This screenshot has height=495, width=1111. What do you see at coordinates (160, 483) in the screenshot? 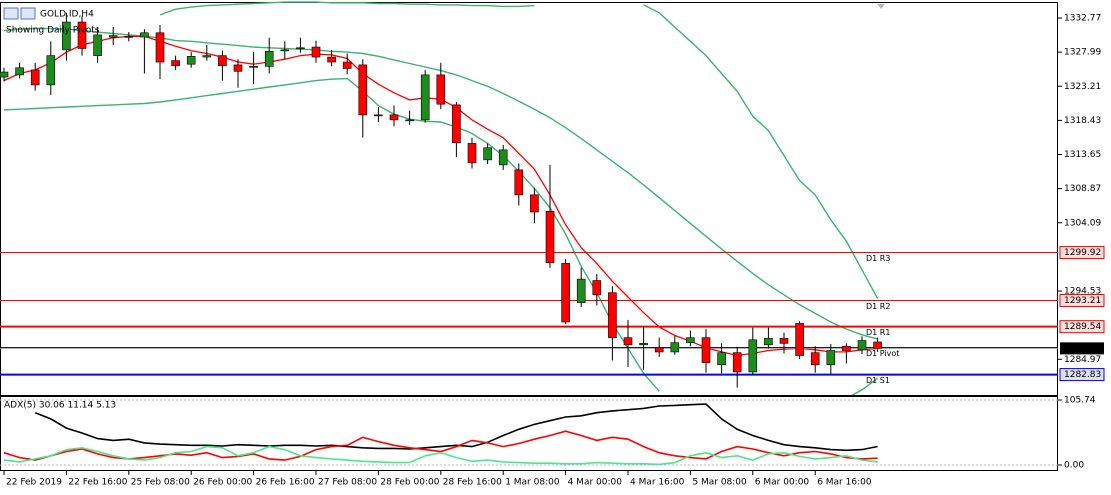
I see `x-tick-label: 25 Feb 08:00` at bounding box center [160, 483].